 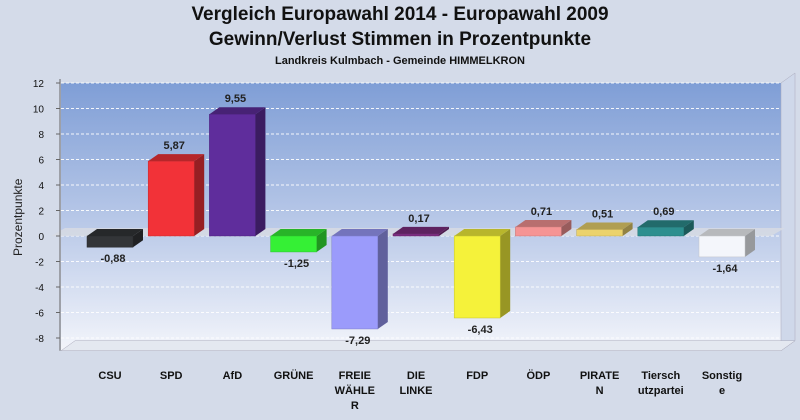 I want to click on category-label: e, so click(x=722, y=391).